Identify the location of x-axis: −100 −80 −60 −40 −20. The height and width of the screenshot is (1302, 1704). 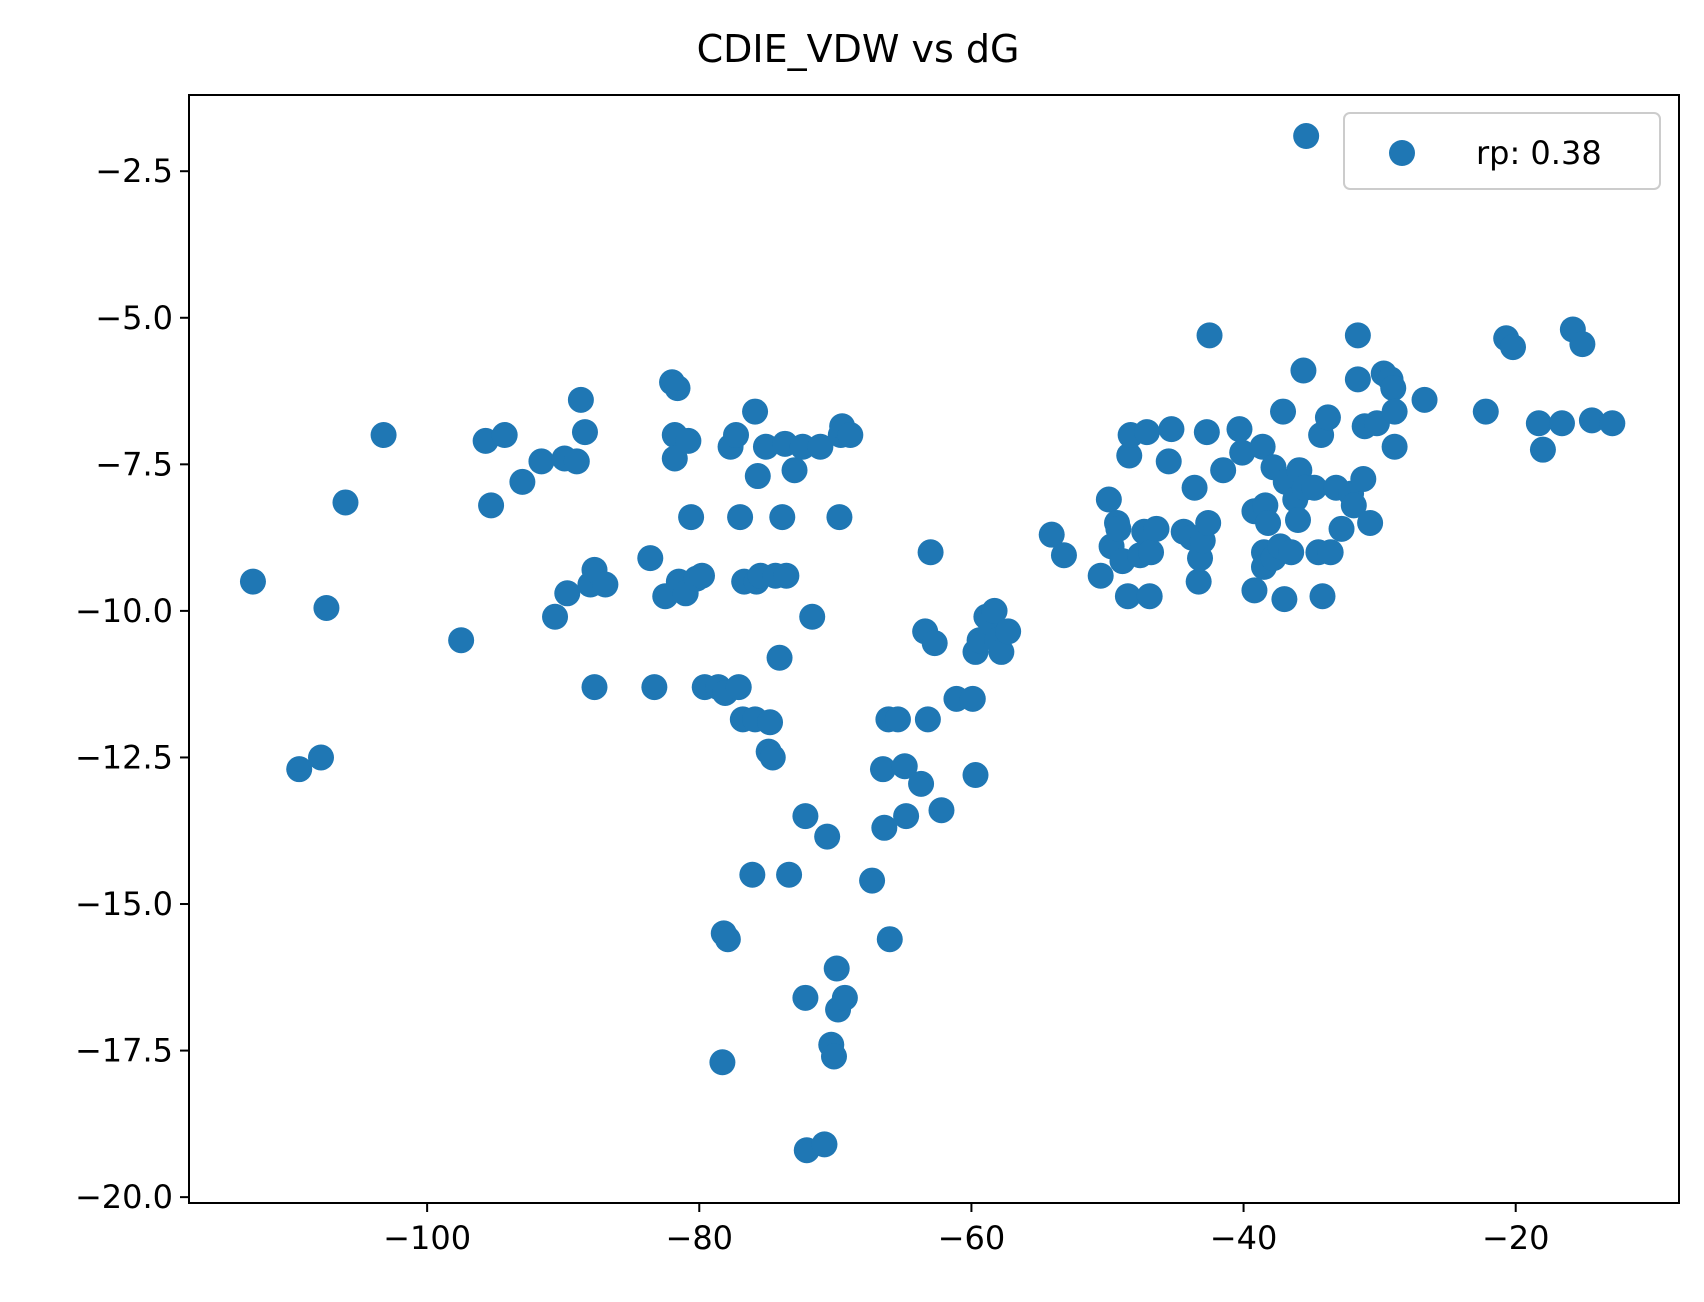
(966, 1230).